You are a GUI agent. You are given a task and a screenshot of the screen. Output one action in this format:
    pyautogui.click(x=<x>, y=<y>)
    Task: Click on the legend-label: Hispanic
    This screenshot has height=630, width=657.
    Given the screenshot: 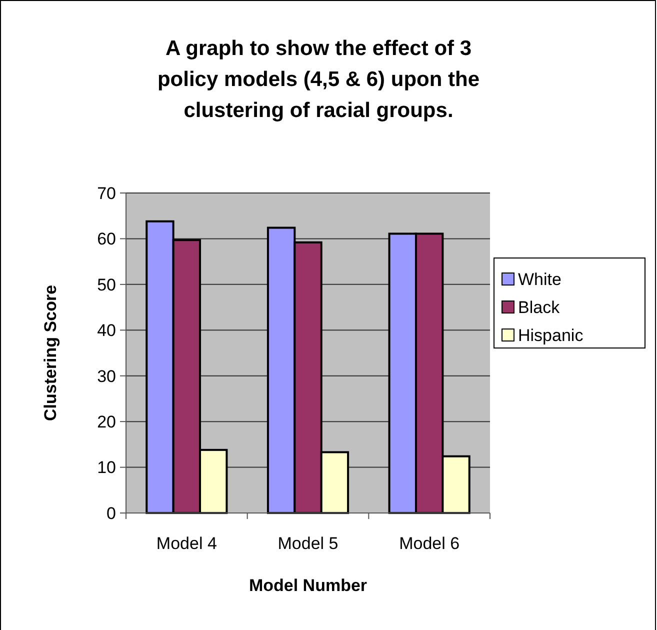 What is the action you would take?
    pyautogui.click(x=551, y=335)
    